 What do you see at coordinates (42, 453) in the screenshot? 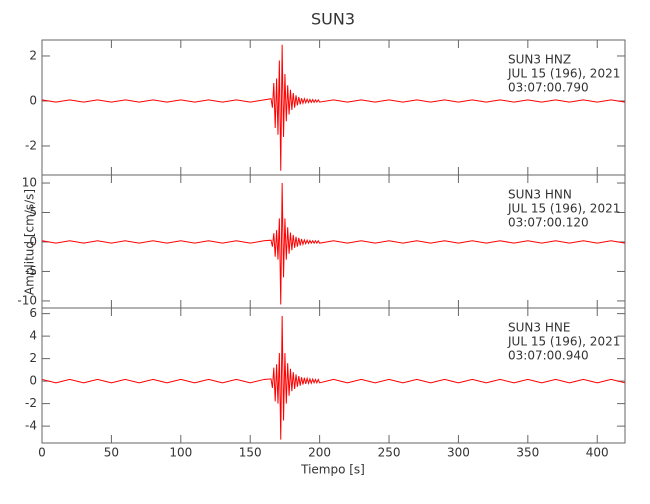
I see `x-tick-label: 0` at bounding box center [42, 453].